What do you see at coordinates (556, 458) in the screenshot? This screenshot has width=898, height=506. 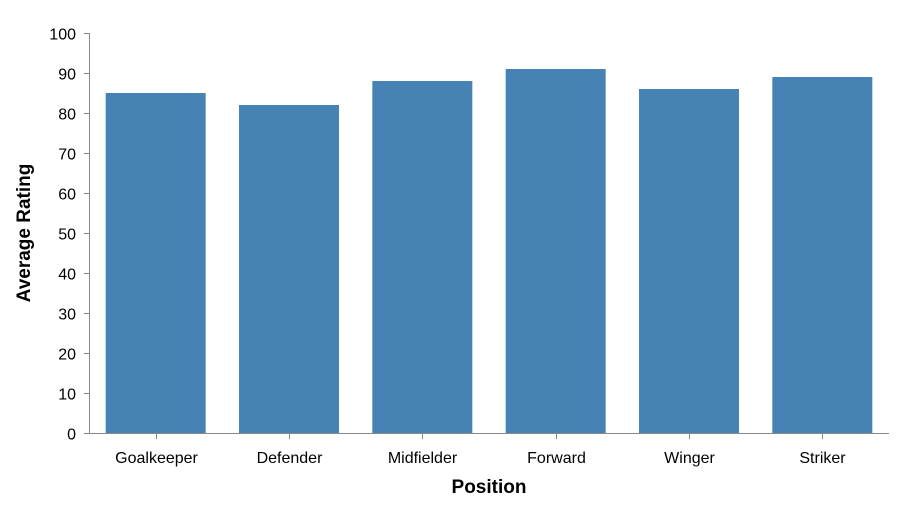 I see `x-tick-label-forward: Forward` at bounding box center [556, 458].